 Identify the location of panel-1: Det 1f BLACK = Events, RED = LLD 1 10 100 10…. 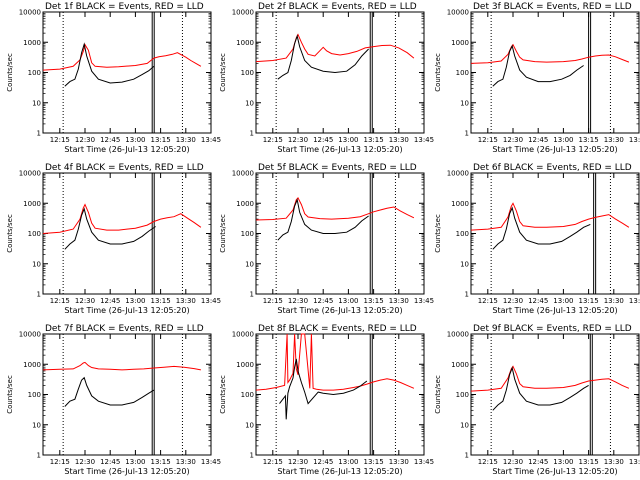
(113, 78).